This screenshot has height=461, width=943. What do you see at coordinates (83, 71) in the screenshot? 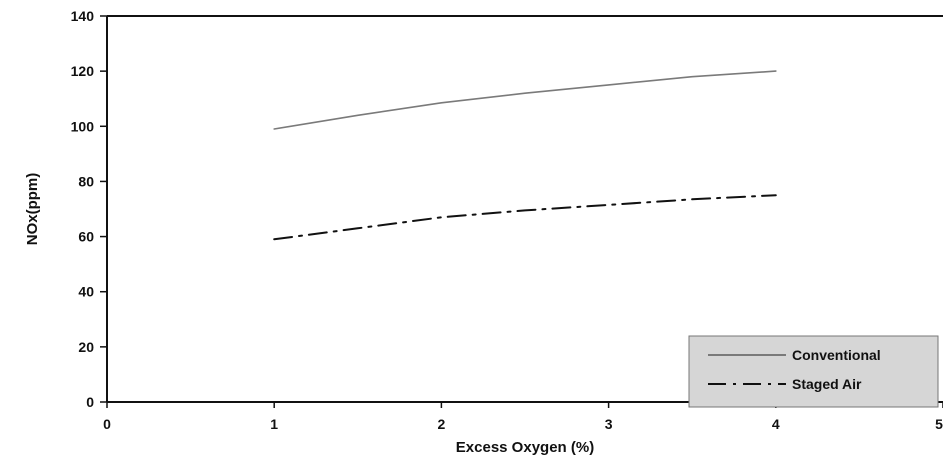
I see `y-tick-label: 120` at bounding box center [83, 71].